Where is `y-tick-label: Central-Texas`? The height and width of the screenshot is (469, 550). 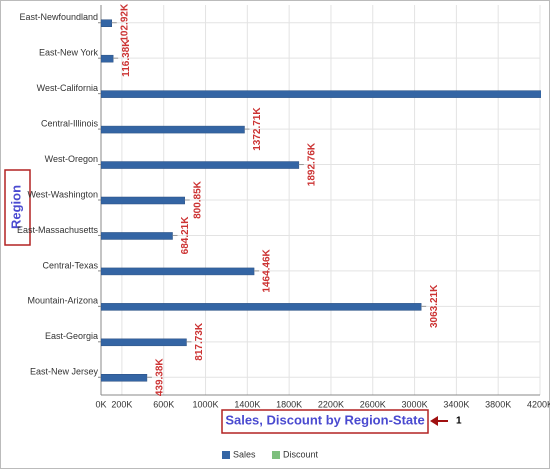 y-tick-label: Central-Texas is located at coordinates (70, 265).